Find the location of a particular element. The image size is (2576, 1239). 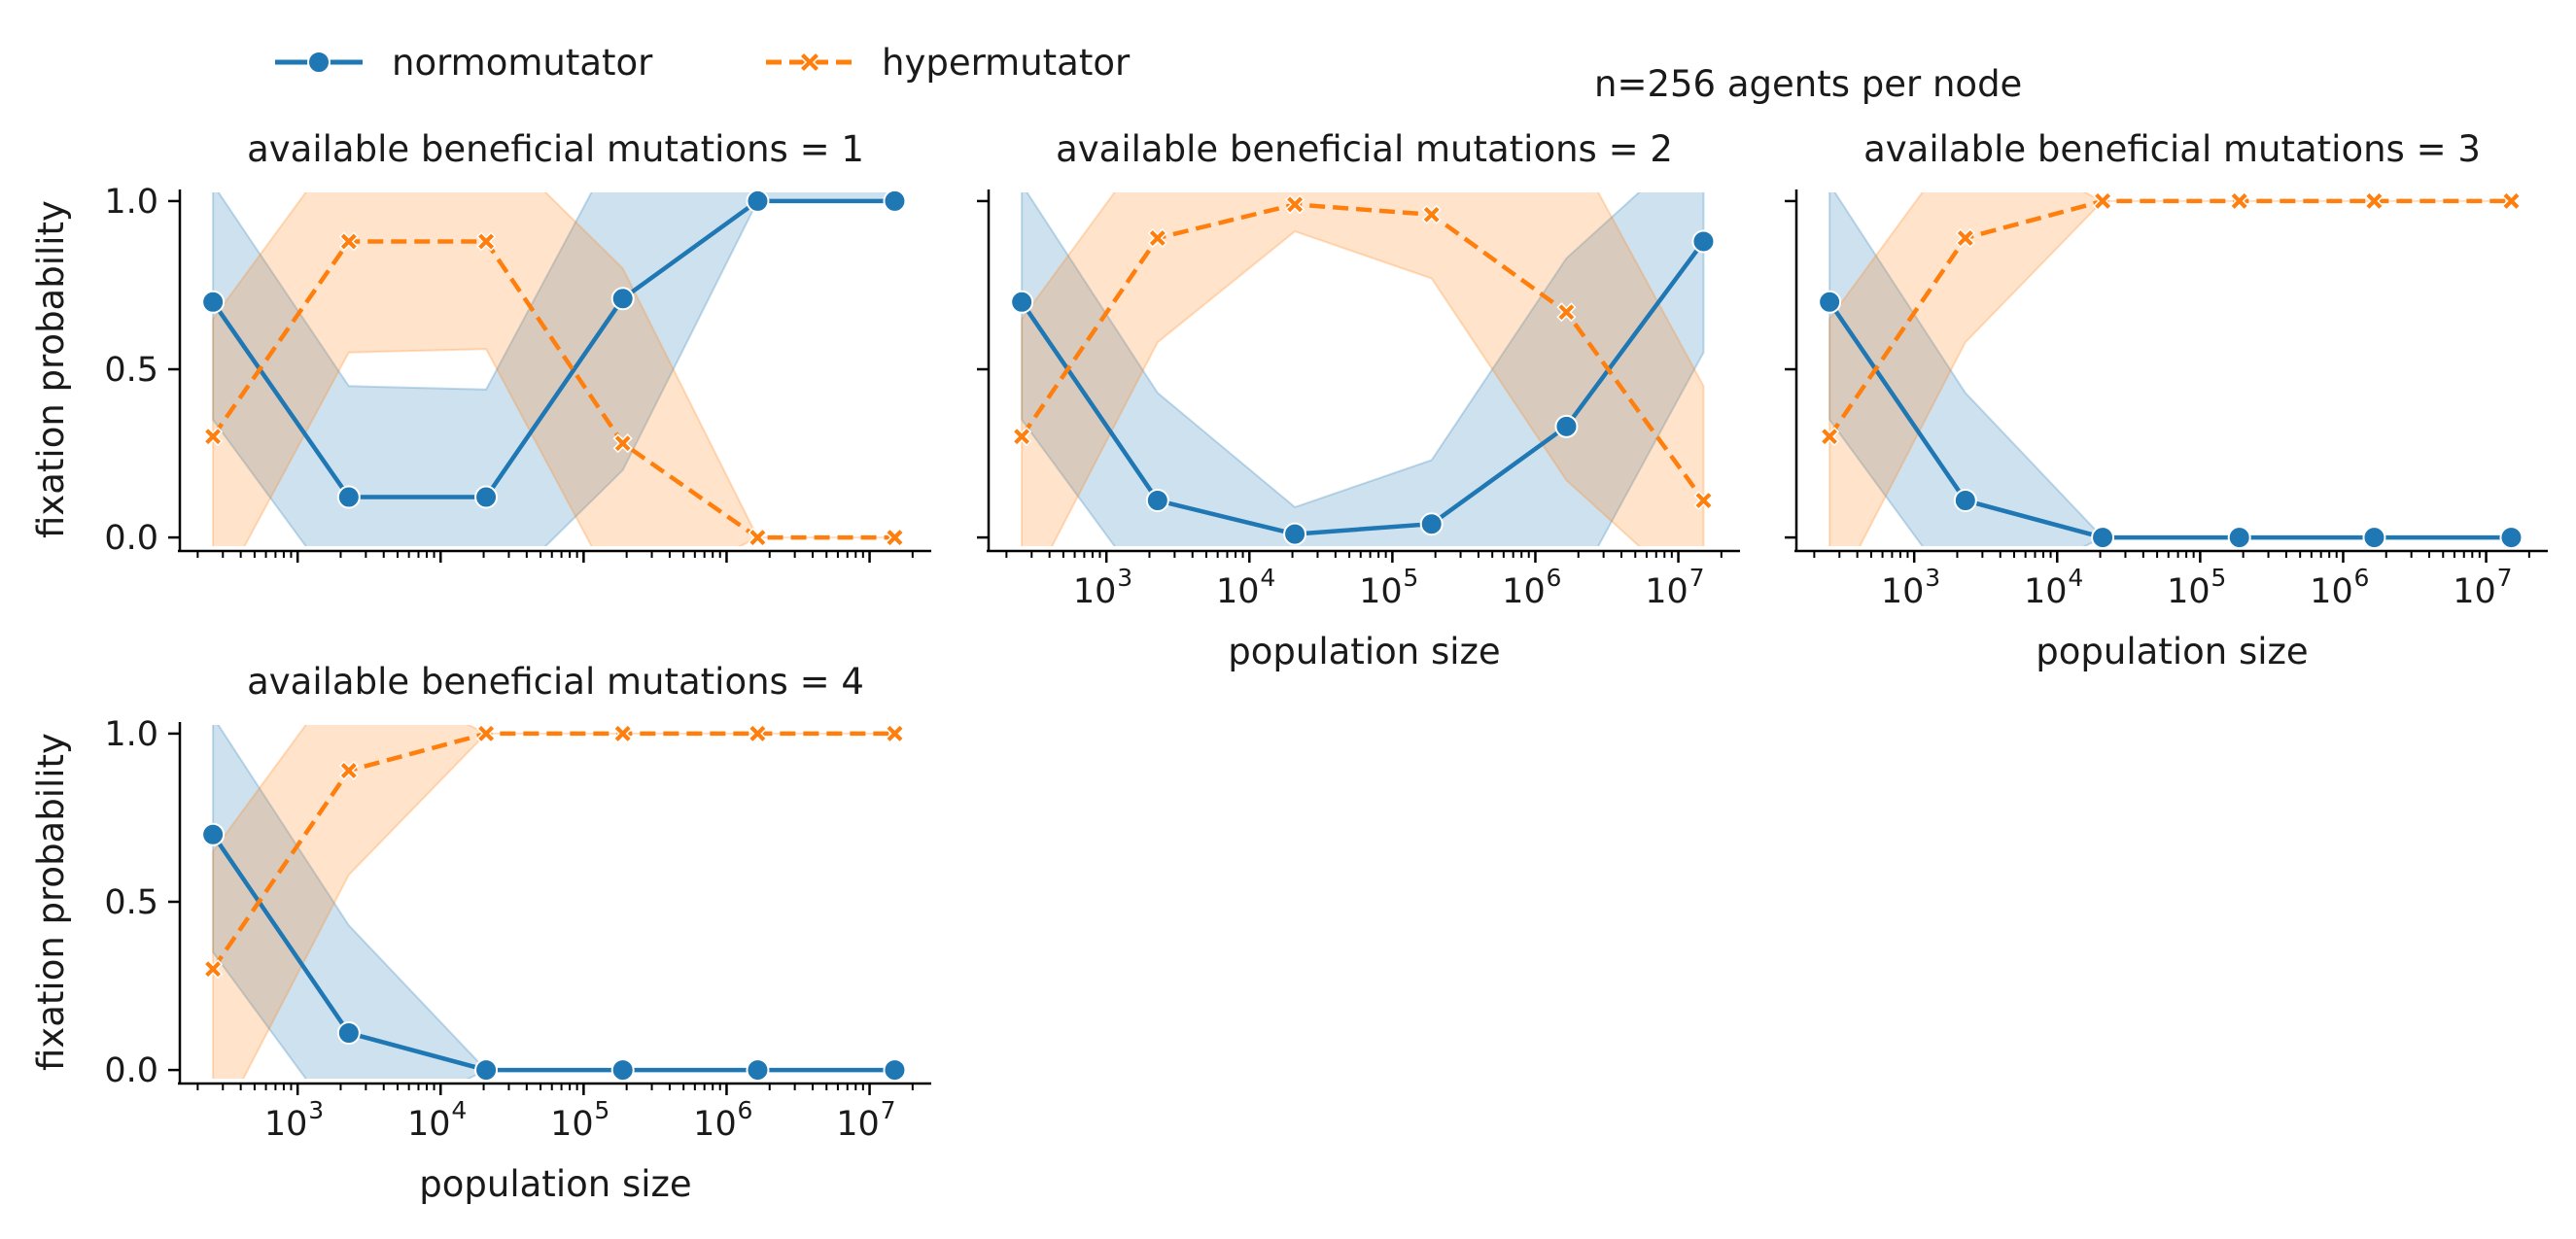

panel-title: available beneficial mutations = 1 is located at coordinates (556, 149).